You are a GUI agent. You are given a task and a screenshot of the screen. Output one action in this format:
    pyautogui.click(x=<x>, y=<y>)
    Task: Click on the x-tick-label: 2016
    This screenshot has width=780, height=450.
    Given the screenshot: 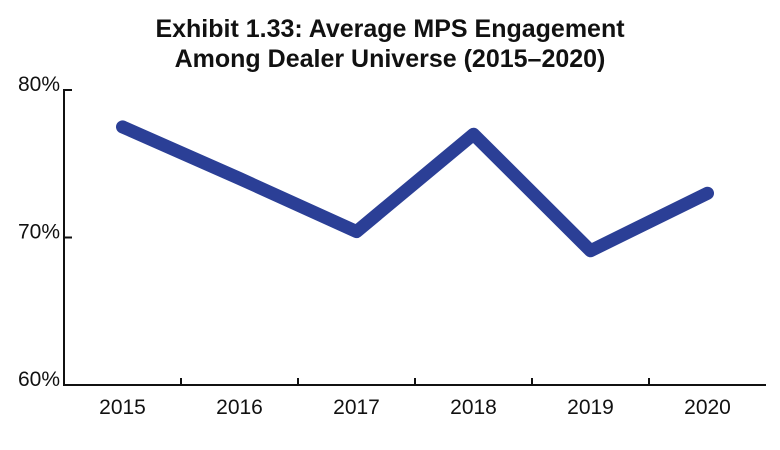 What is the action you would take?
    pyautogui.click(x=239, y=407)
    